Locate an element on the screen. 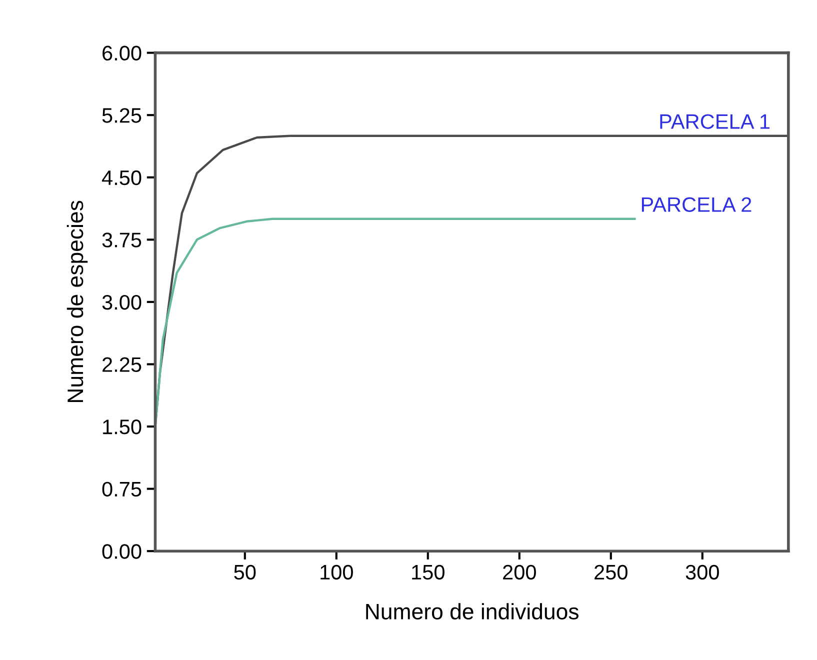  y-tick-label: 1.50 is located at coordinates (122, 427).